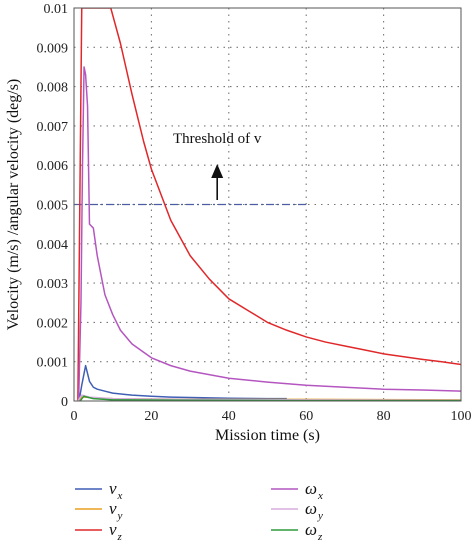 The height and width of the screenshot is (547, 474). What do you see at coordinates (53, 363) in the screenshot?
I see `y-tick-label: 0.001` at bounding box center [53, 363].